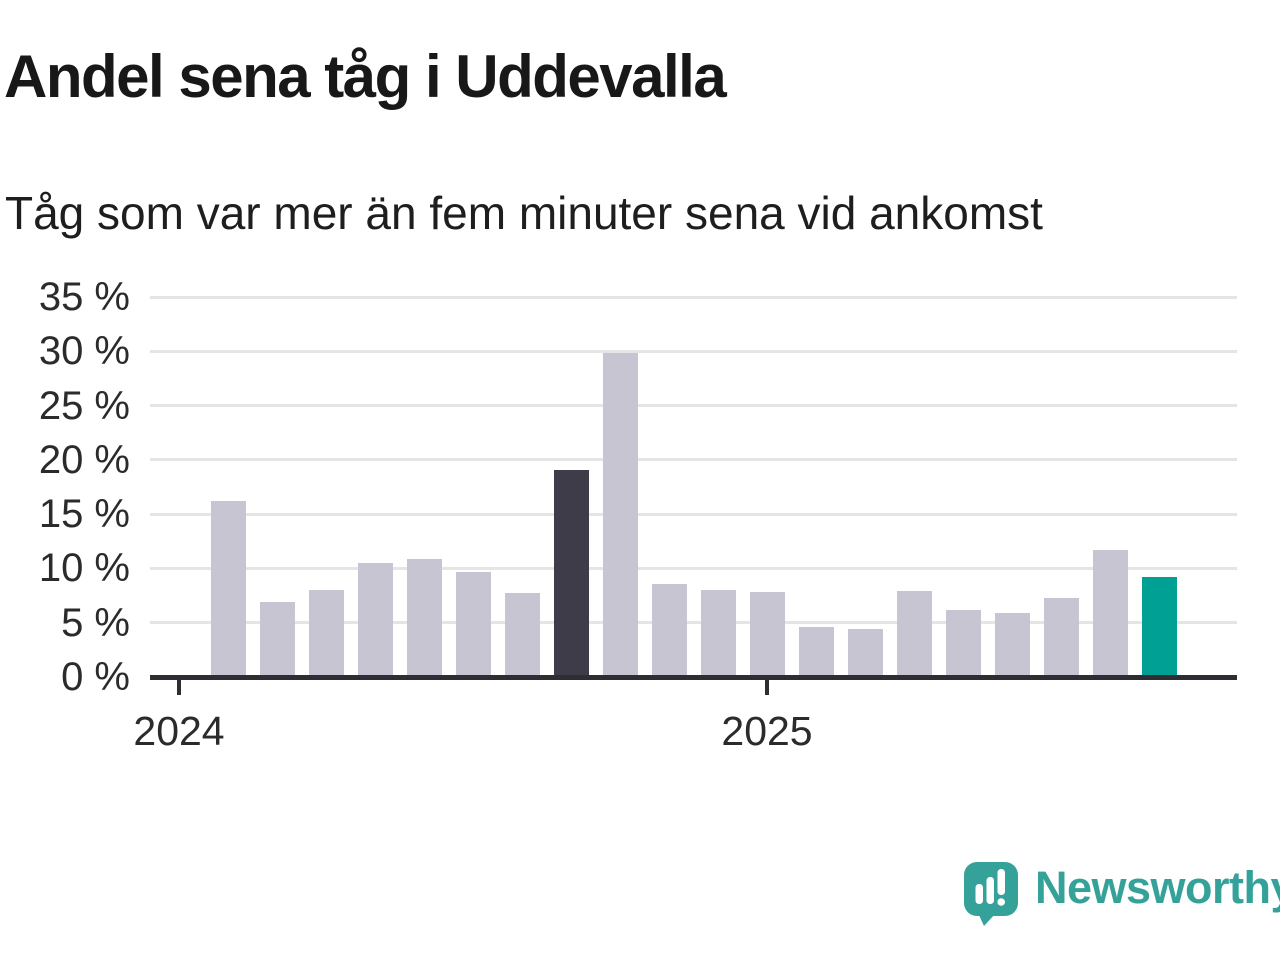 The image size is (1280, 960). Describe the element at coordinates (693, 460) in the screenshot. I see `gridline-20pct` at that location.